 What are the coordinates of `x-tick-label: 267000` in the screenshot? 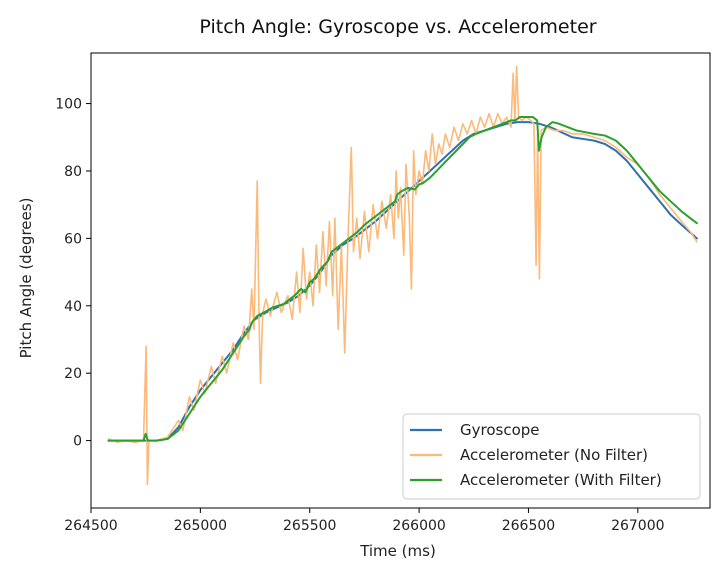 It's located at (637, 526).